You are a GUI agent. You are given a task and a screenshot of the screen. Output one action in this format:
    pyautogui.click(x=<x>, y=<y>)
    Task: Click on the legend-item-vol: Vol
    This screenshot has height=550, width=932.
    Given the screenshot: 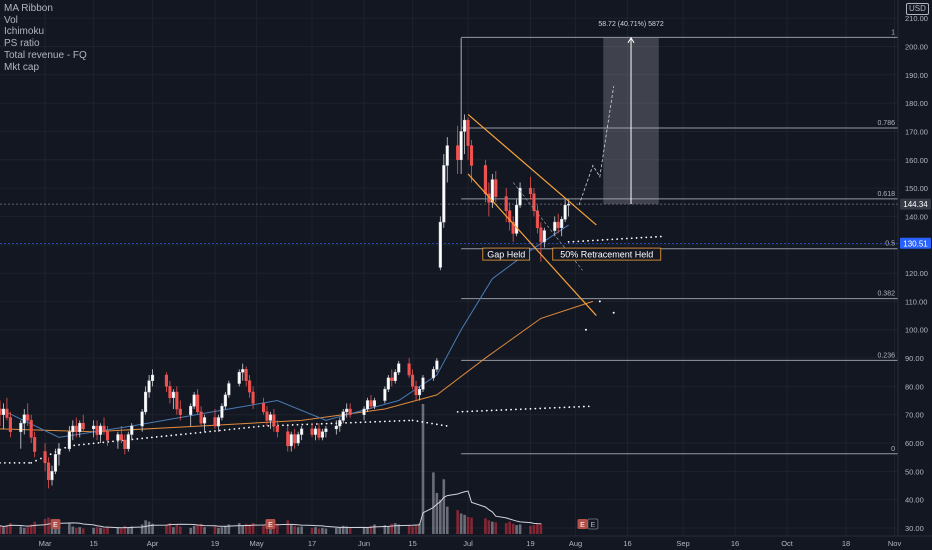 What is the action you would take?
    pyautogui.click(x=11, y=20)
    